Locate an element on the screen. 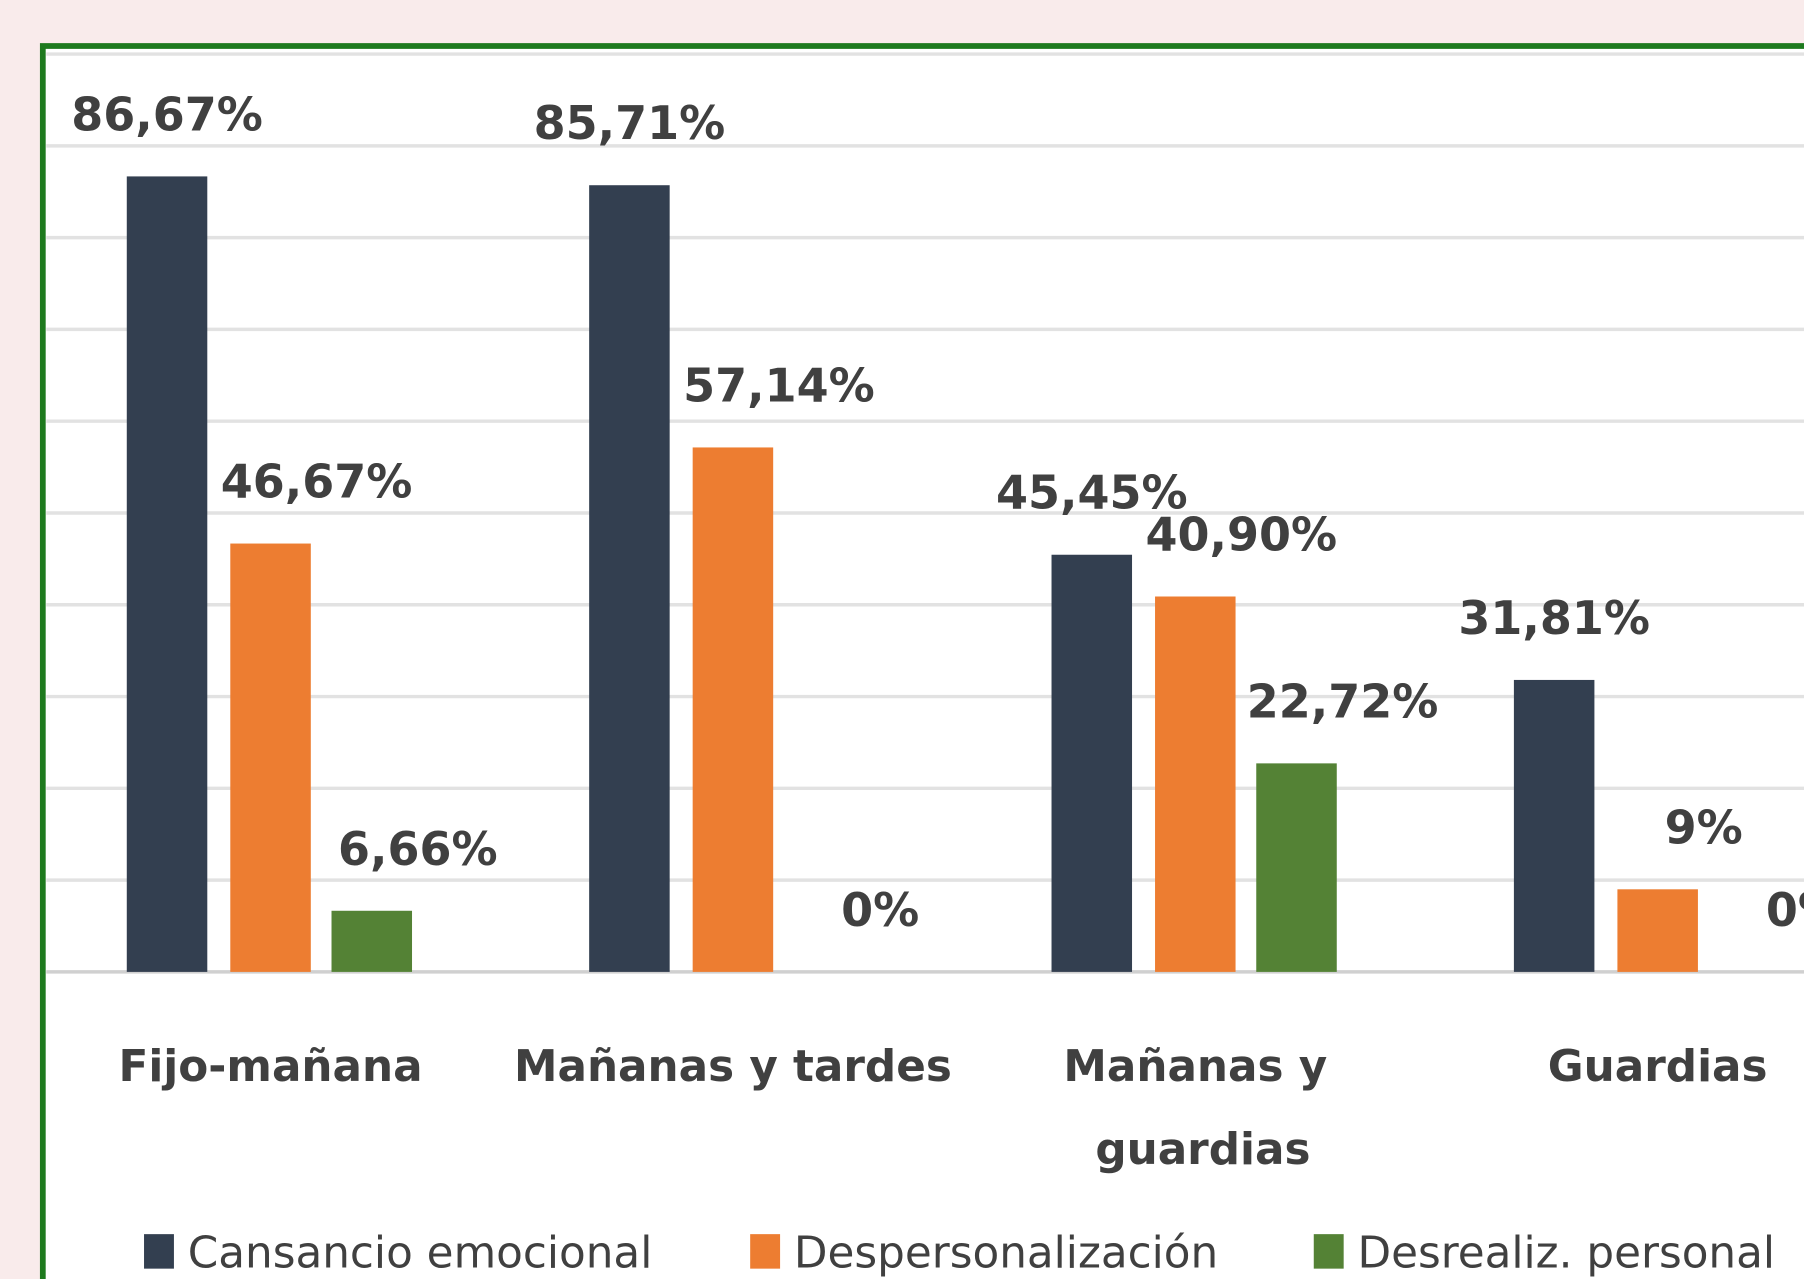 The width and height of the screenshot is (1804, 1279). data-label: 57,14% is located at coordinates (779, 385).